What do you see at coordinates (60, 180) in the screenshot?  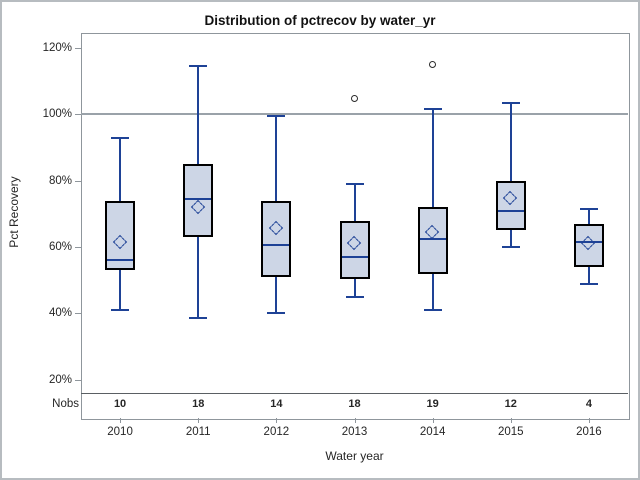 I see `y-tick-label: 80%` at bounding box center [60, 180].